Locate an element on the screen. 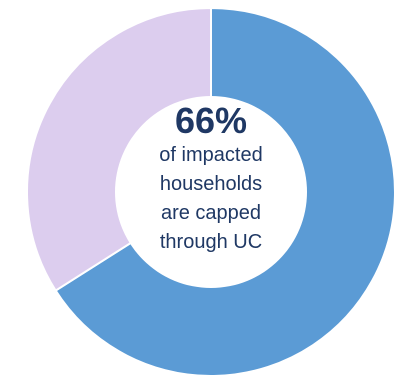 Image resolution: width=396 pixels, height=377 pixels. center-line-2: households is located at coordinates (211, 184).